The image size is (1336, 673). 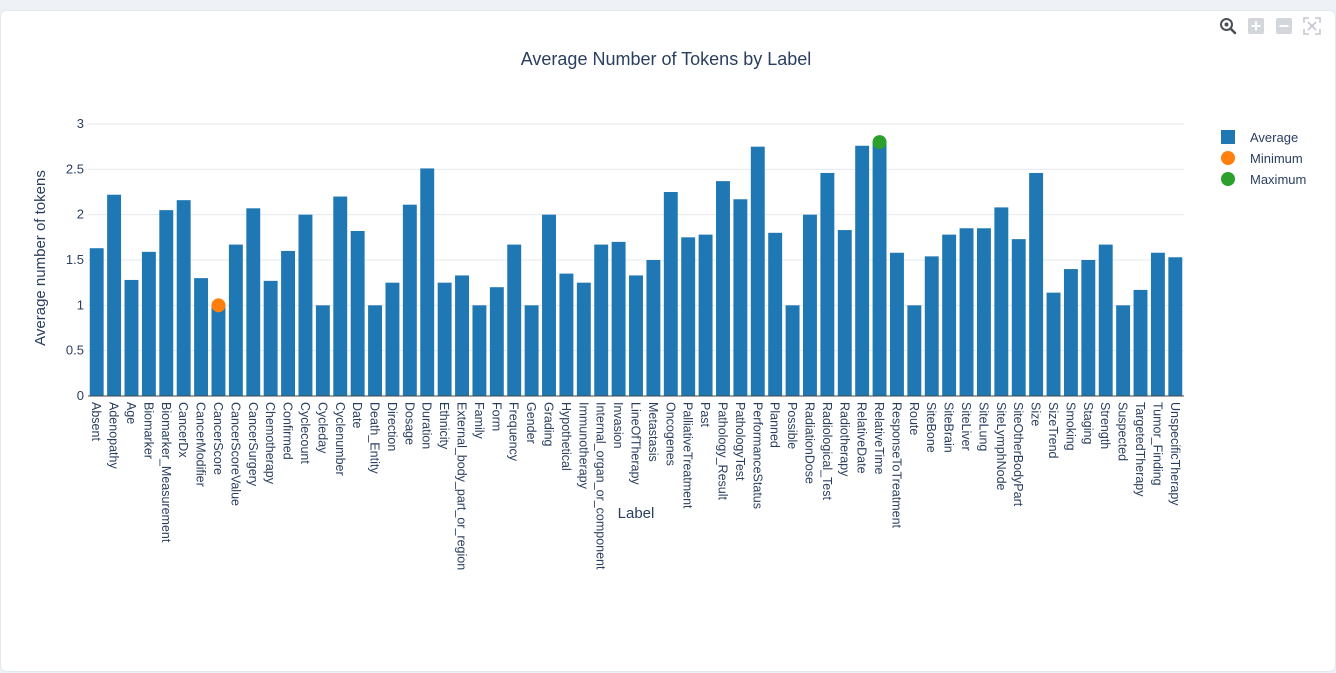 What do you see at coordinates (409, 423) in the screenshot?
I see `x-tick-label: Dosage` at bounding box center [409, 423].